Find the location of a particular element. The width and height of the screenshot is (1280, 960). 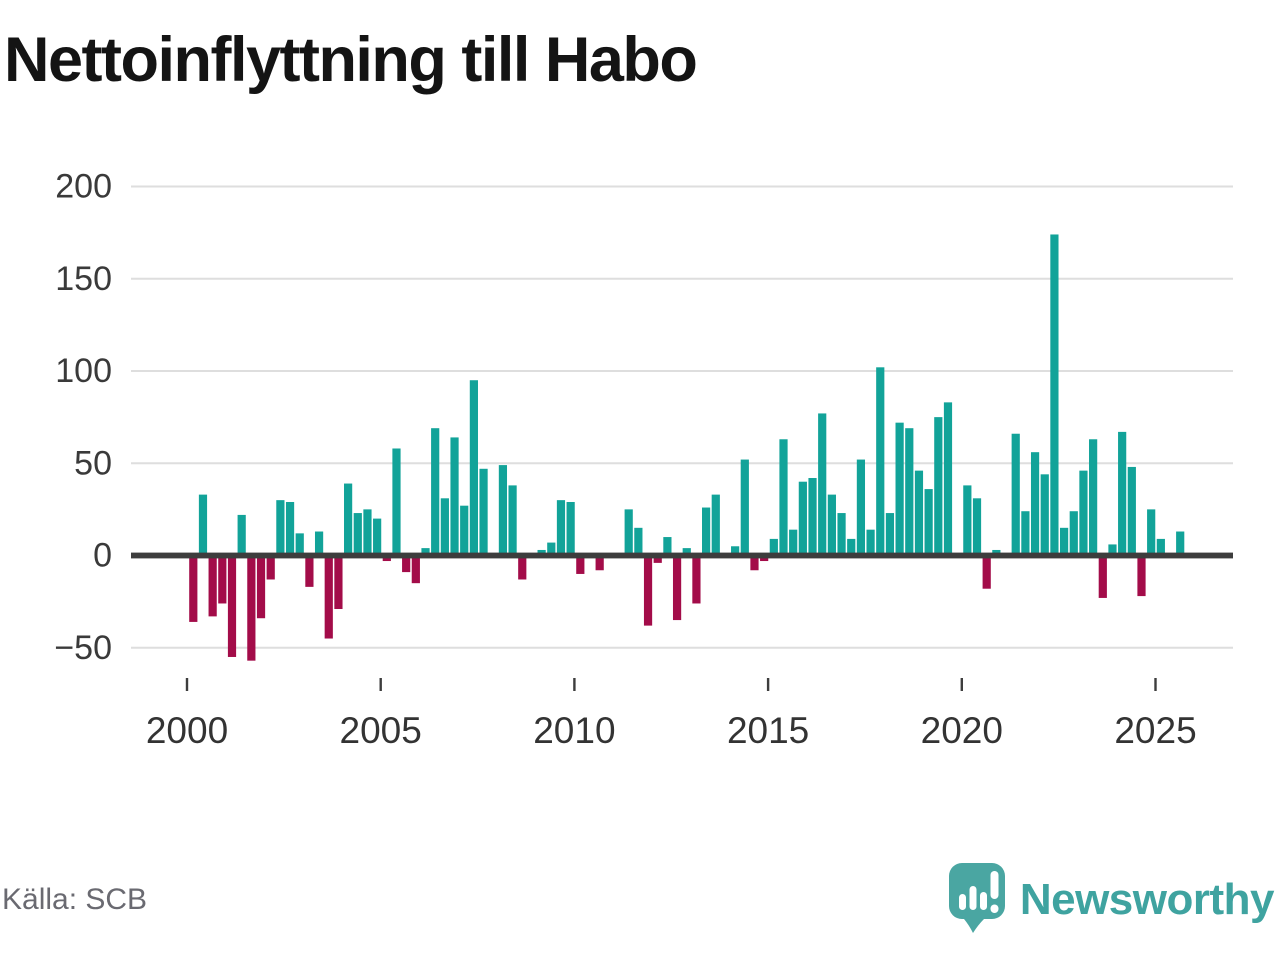

bar-2009Q3 is located at coordinates (561, 528).